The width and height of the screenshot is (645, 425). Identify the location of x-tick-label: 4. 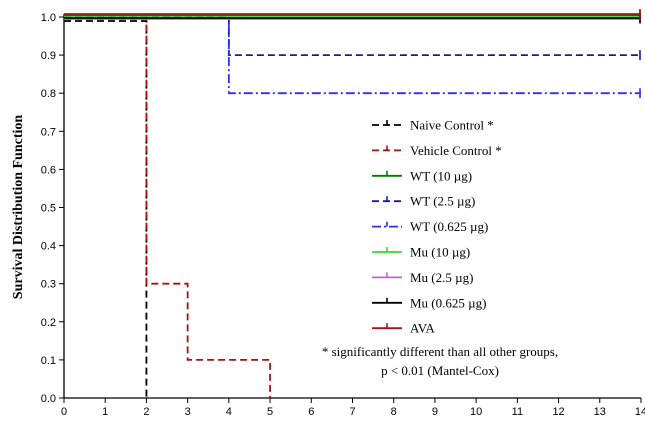
(229, 412).